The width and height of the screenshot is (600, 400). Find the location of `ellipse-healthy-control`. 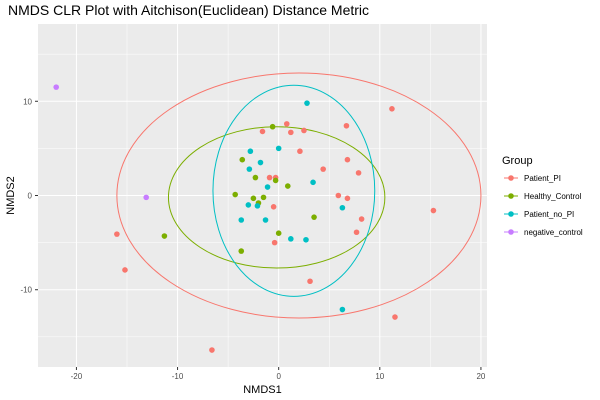

ellipse-healthy-control is located at coordinates (276, 197).